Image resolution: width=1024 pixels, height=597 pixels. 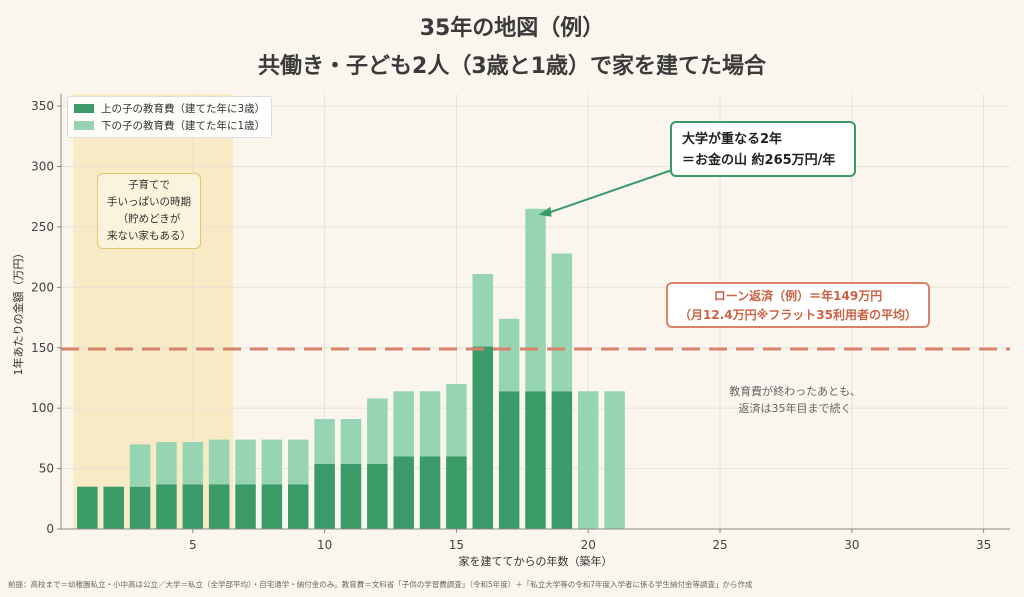 What do you see at coordinates (798, 296) in the screenshot?
I see `loan-note-line1: ローン返済（例）＝年149万円` at bounding box center [798, 296].